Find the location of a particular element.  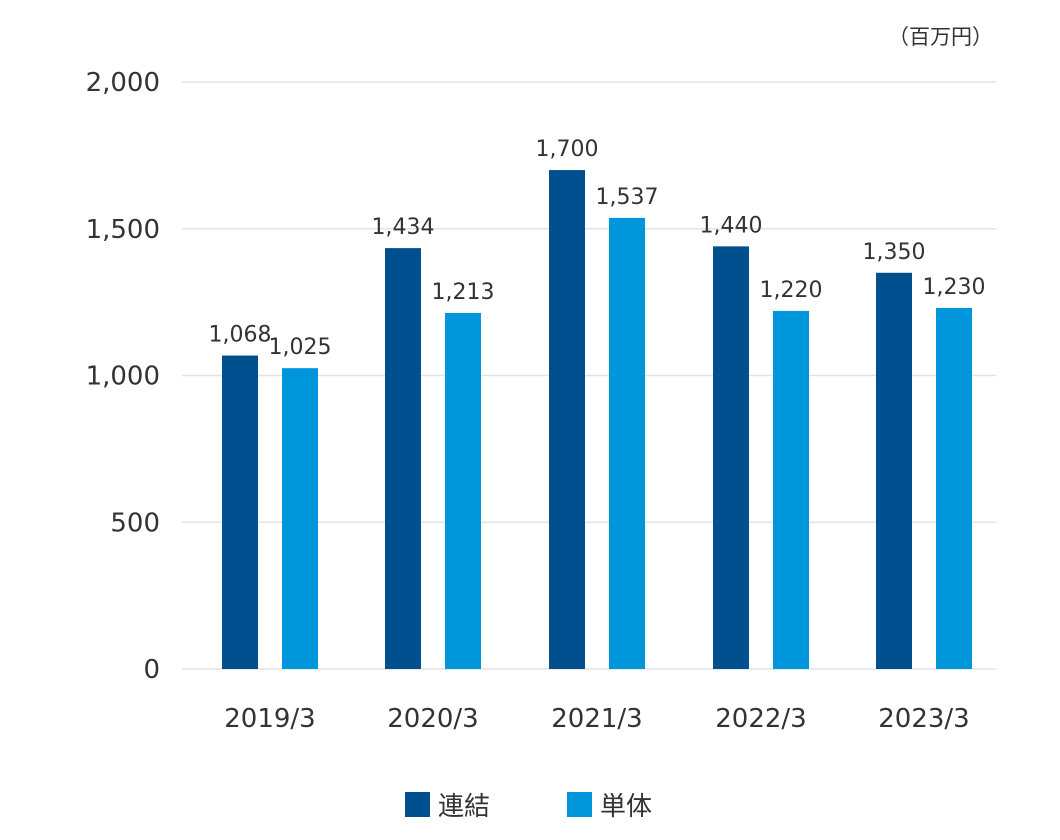

y-tick-label: 2,000 is located at coordinates (123, 83).